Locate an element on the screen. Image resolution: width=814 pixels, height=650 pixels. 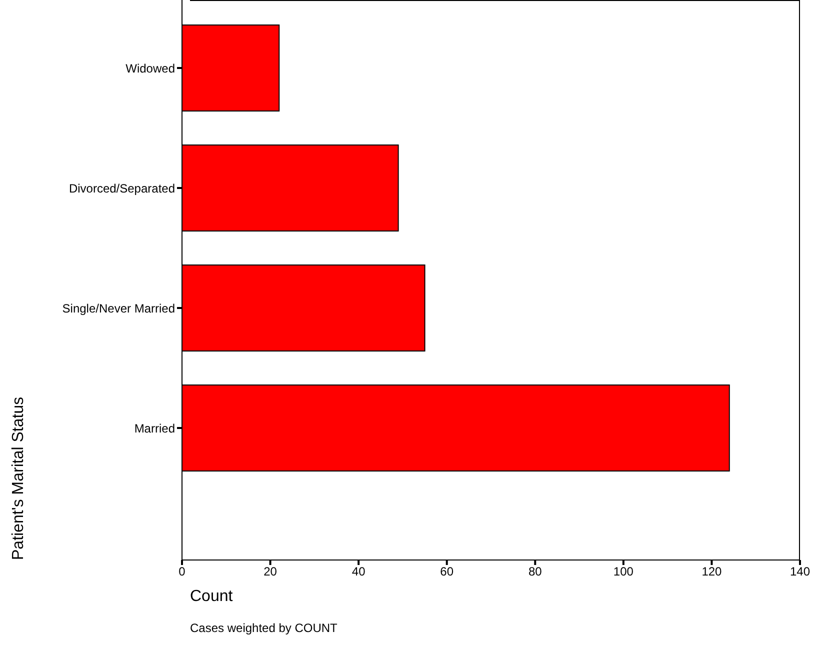
y-tick-label: Single/Never Married is located at coordinates (118, 308).